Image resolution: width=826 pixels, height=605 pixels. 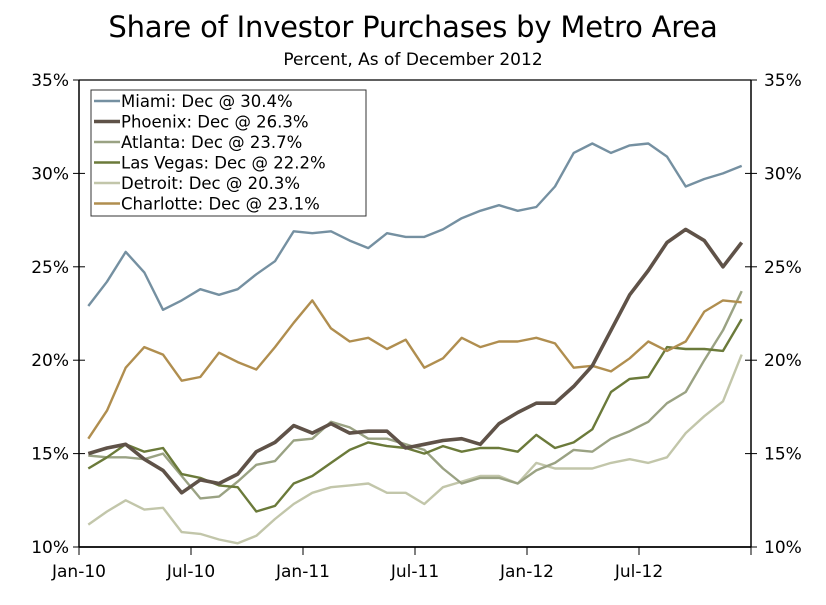 I want to click on x-tick-label: Jan-11, so click(x=302, y=572).